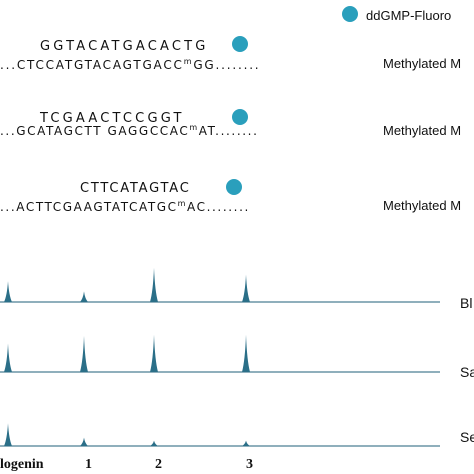 The image size is (474, 474). I want to click on probe-label-2: Methylated M, so click(422, 130).